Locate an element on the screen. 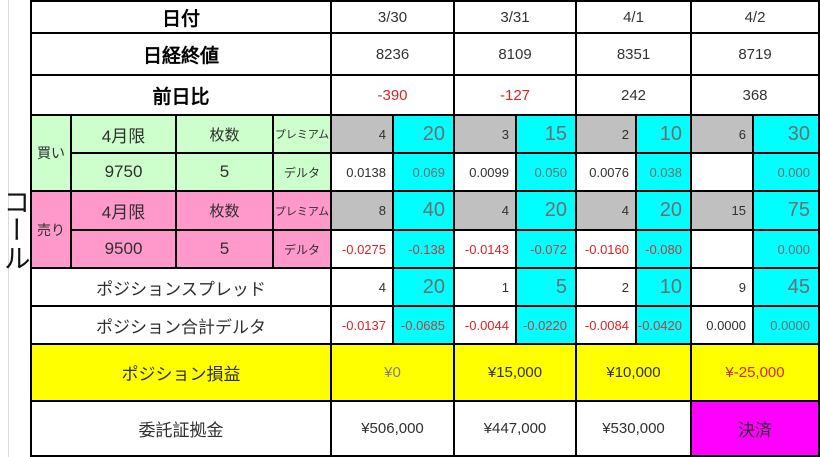 The height and width of the screenshot is (457, 820). cell-change-0: -390 is located at coordinates (392, 95).